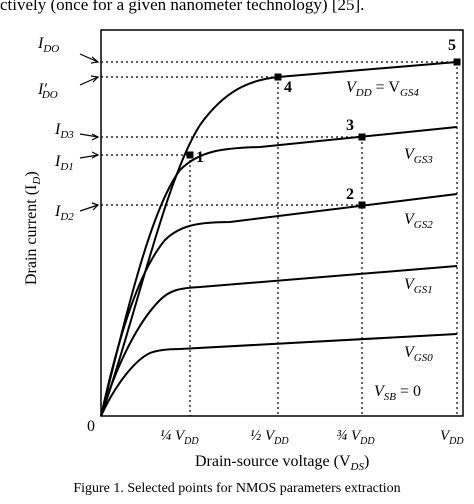 This screenshot has width=474, height=504. Describe the element at coordinates (418, 156) in the screenshot. I see `curve-label-vgs3: VGS3` at that location.